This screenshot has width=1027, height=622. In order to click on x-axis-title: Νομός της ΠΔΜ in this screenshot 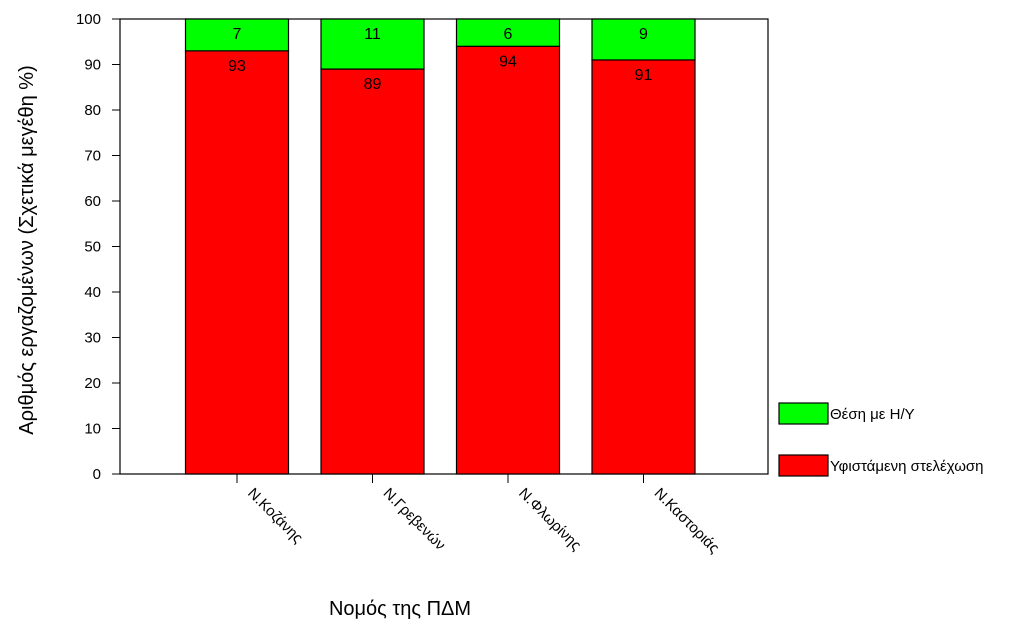, I will do `click(400, 609)`.